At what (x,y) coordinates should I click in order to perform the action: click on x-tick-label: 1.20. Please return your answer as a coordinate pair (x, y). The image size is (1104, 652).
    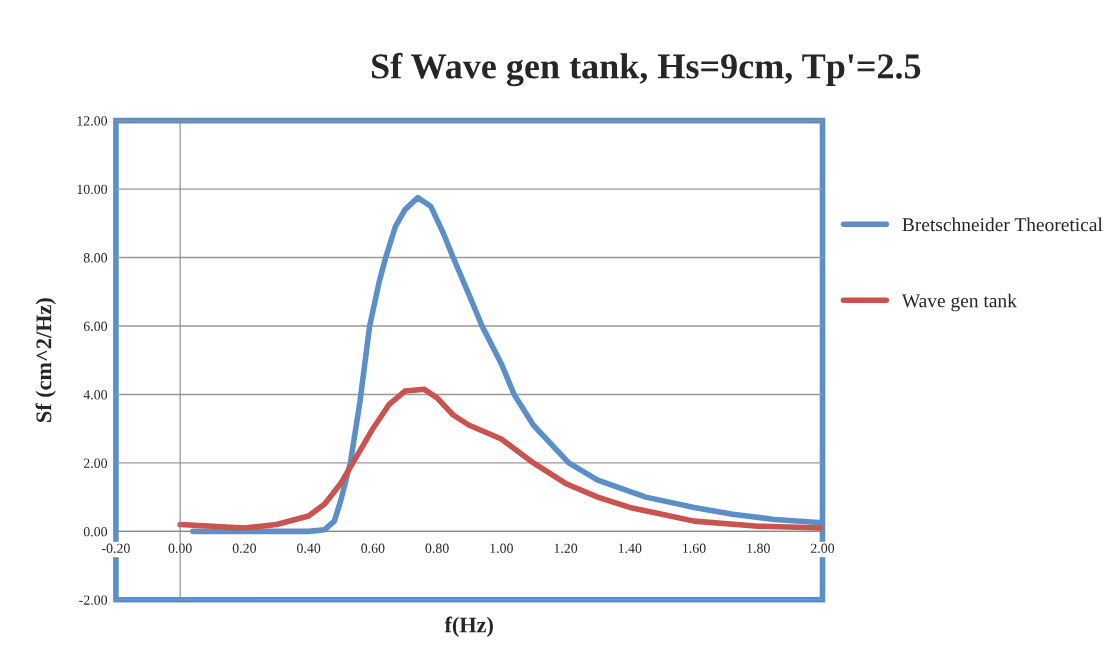
    Looking at the image, I should click on (566, 548).